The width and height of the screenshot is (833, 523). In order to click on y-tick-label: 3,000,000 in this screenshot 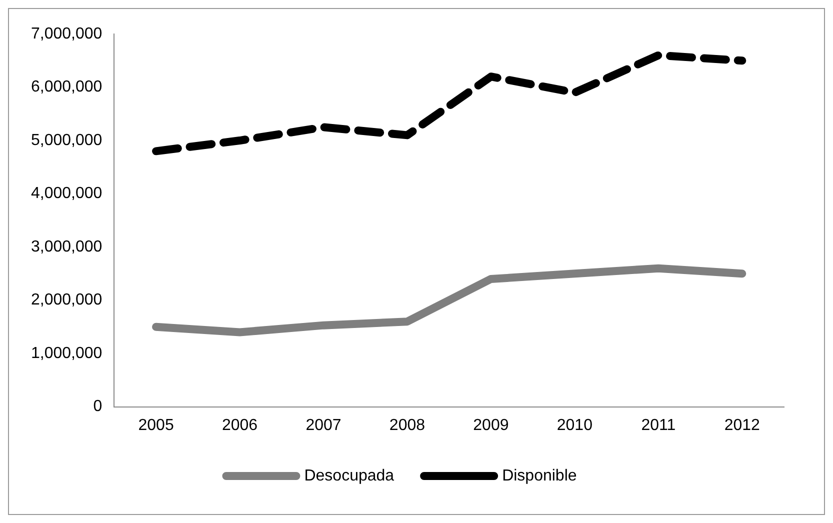, I will do `click(66, 247)`.